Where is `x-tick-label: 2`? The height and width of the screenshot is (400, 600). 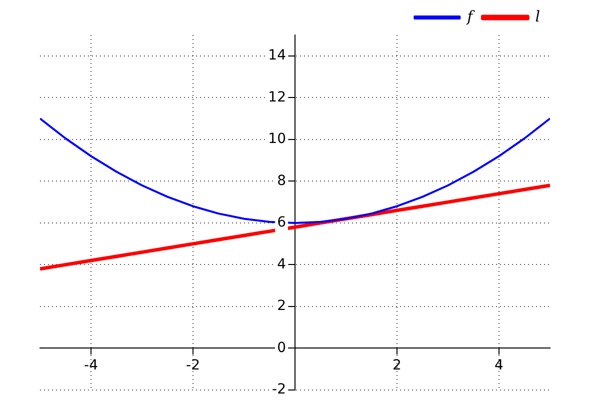 x-tick-label: 2 is located at coordinates (397, 365).